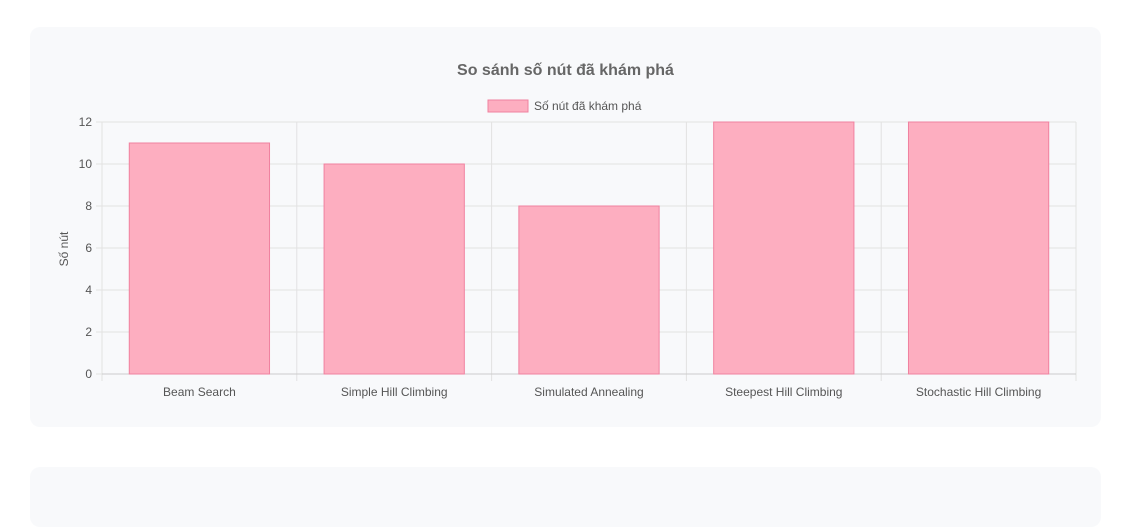  What do you see at coordinates (199, 392) in the screenshot?
I see `x-tick-label: Beam Search` at bounding box center [199, 392].